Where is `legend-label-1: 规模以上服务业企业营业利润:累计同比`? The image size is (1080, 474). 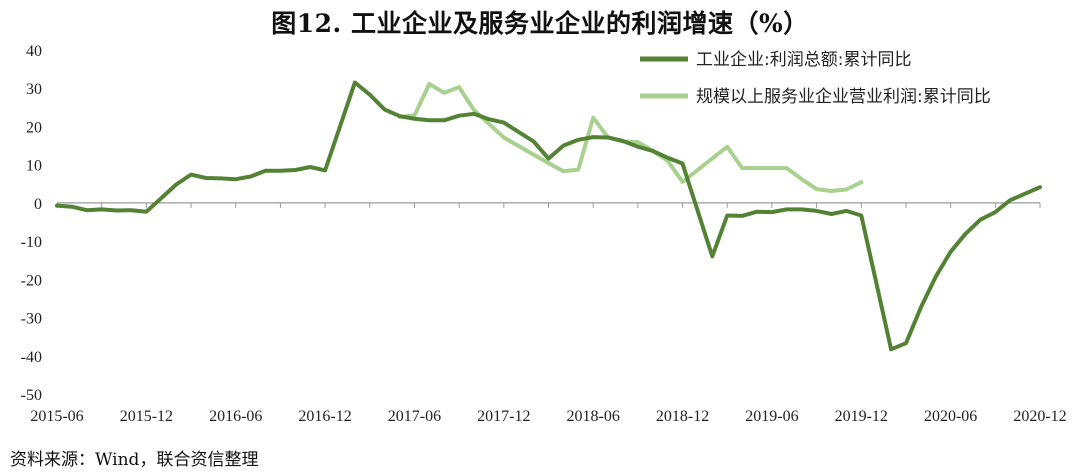
legend-label-1: 规模以上服务业企业营业利润:累计同比 is located at coordinates (843, 97).